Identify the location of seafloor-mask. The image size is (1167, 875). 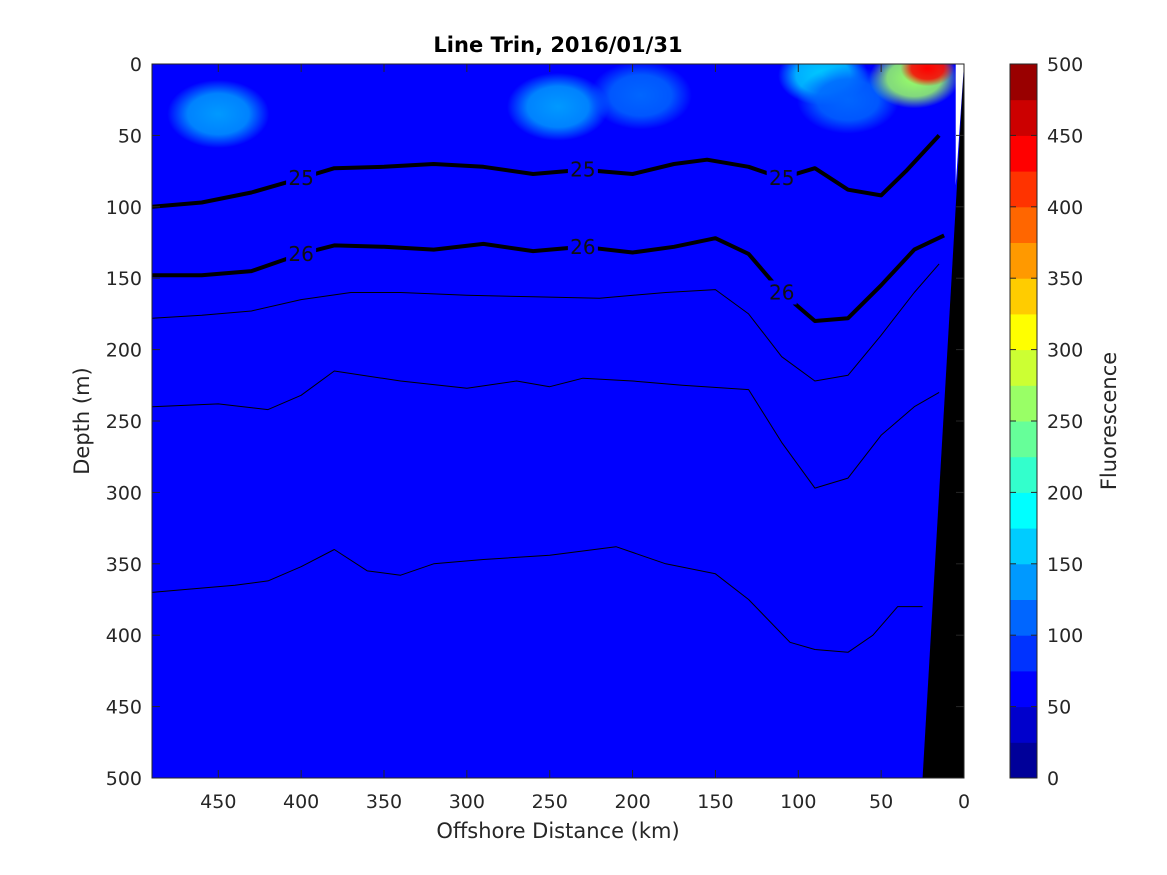
(943, 421).